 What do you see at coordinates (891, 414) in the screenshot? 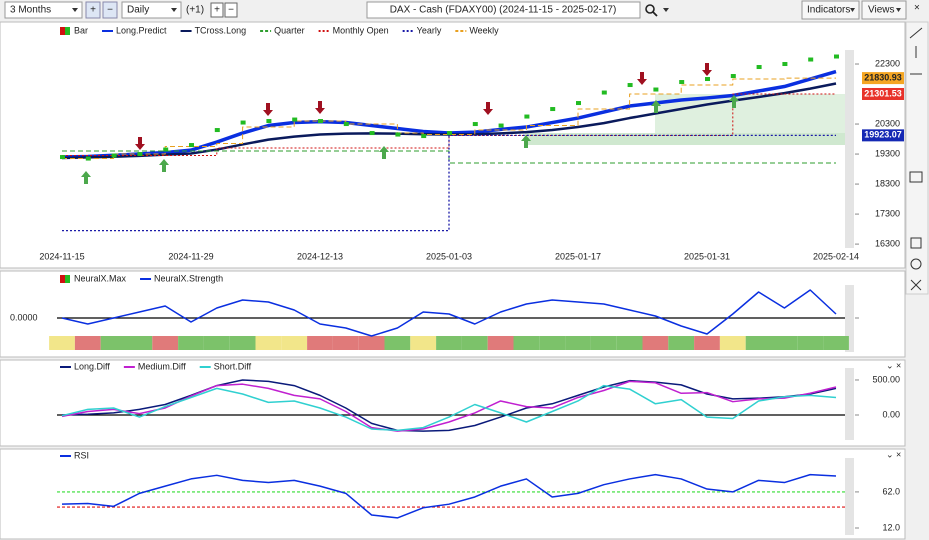
I see `y-tick-label: 0.00` at bounding box center [891, 414].